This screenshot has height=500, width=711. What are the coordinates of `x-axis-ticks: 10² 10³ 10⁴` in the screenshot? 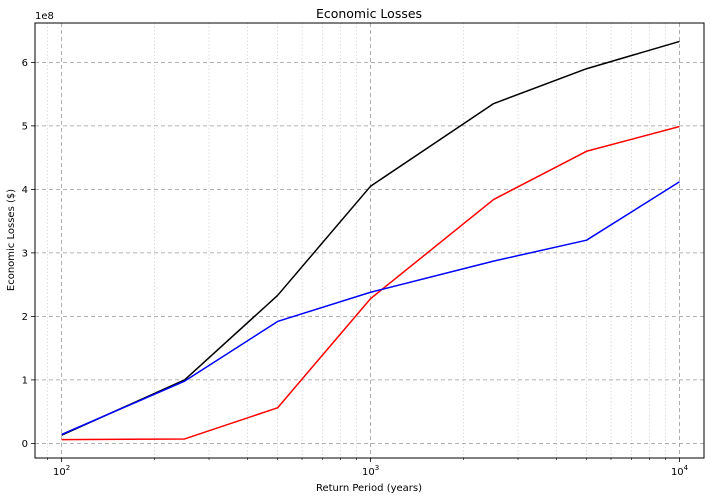 It's located at (368, 468).